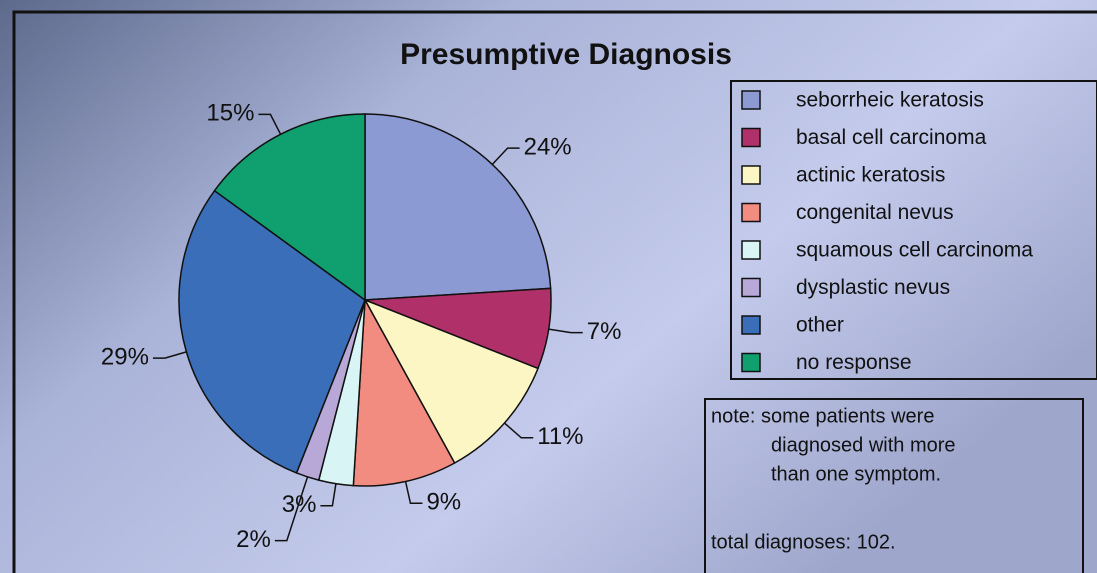  What do you see at coordinates (604, 331) in the screenshot?
I see `data-label: 7%` at bounding box center [604, 331].